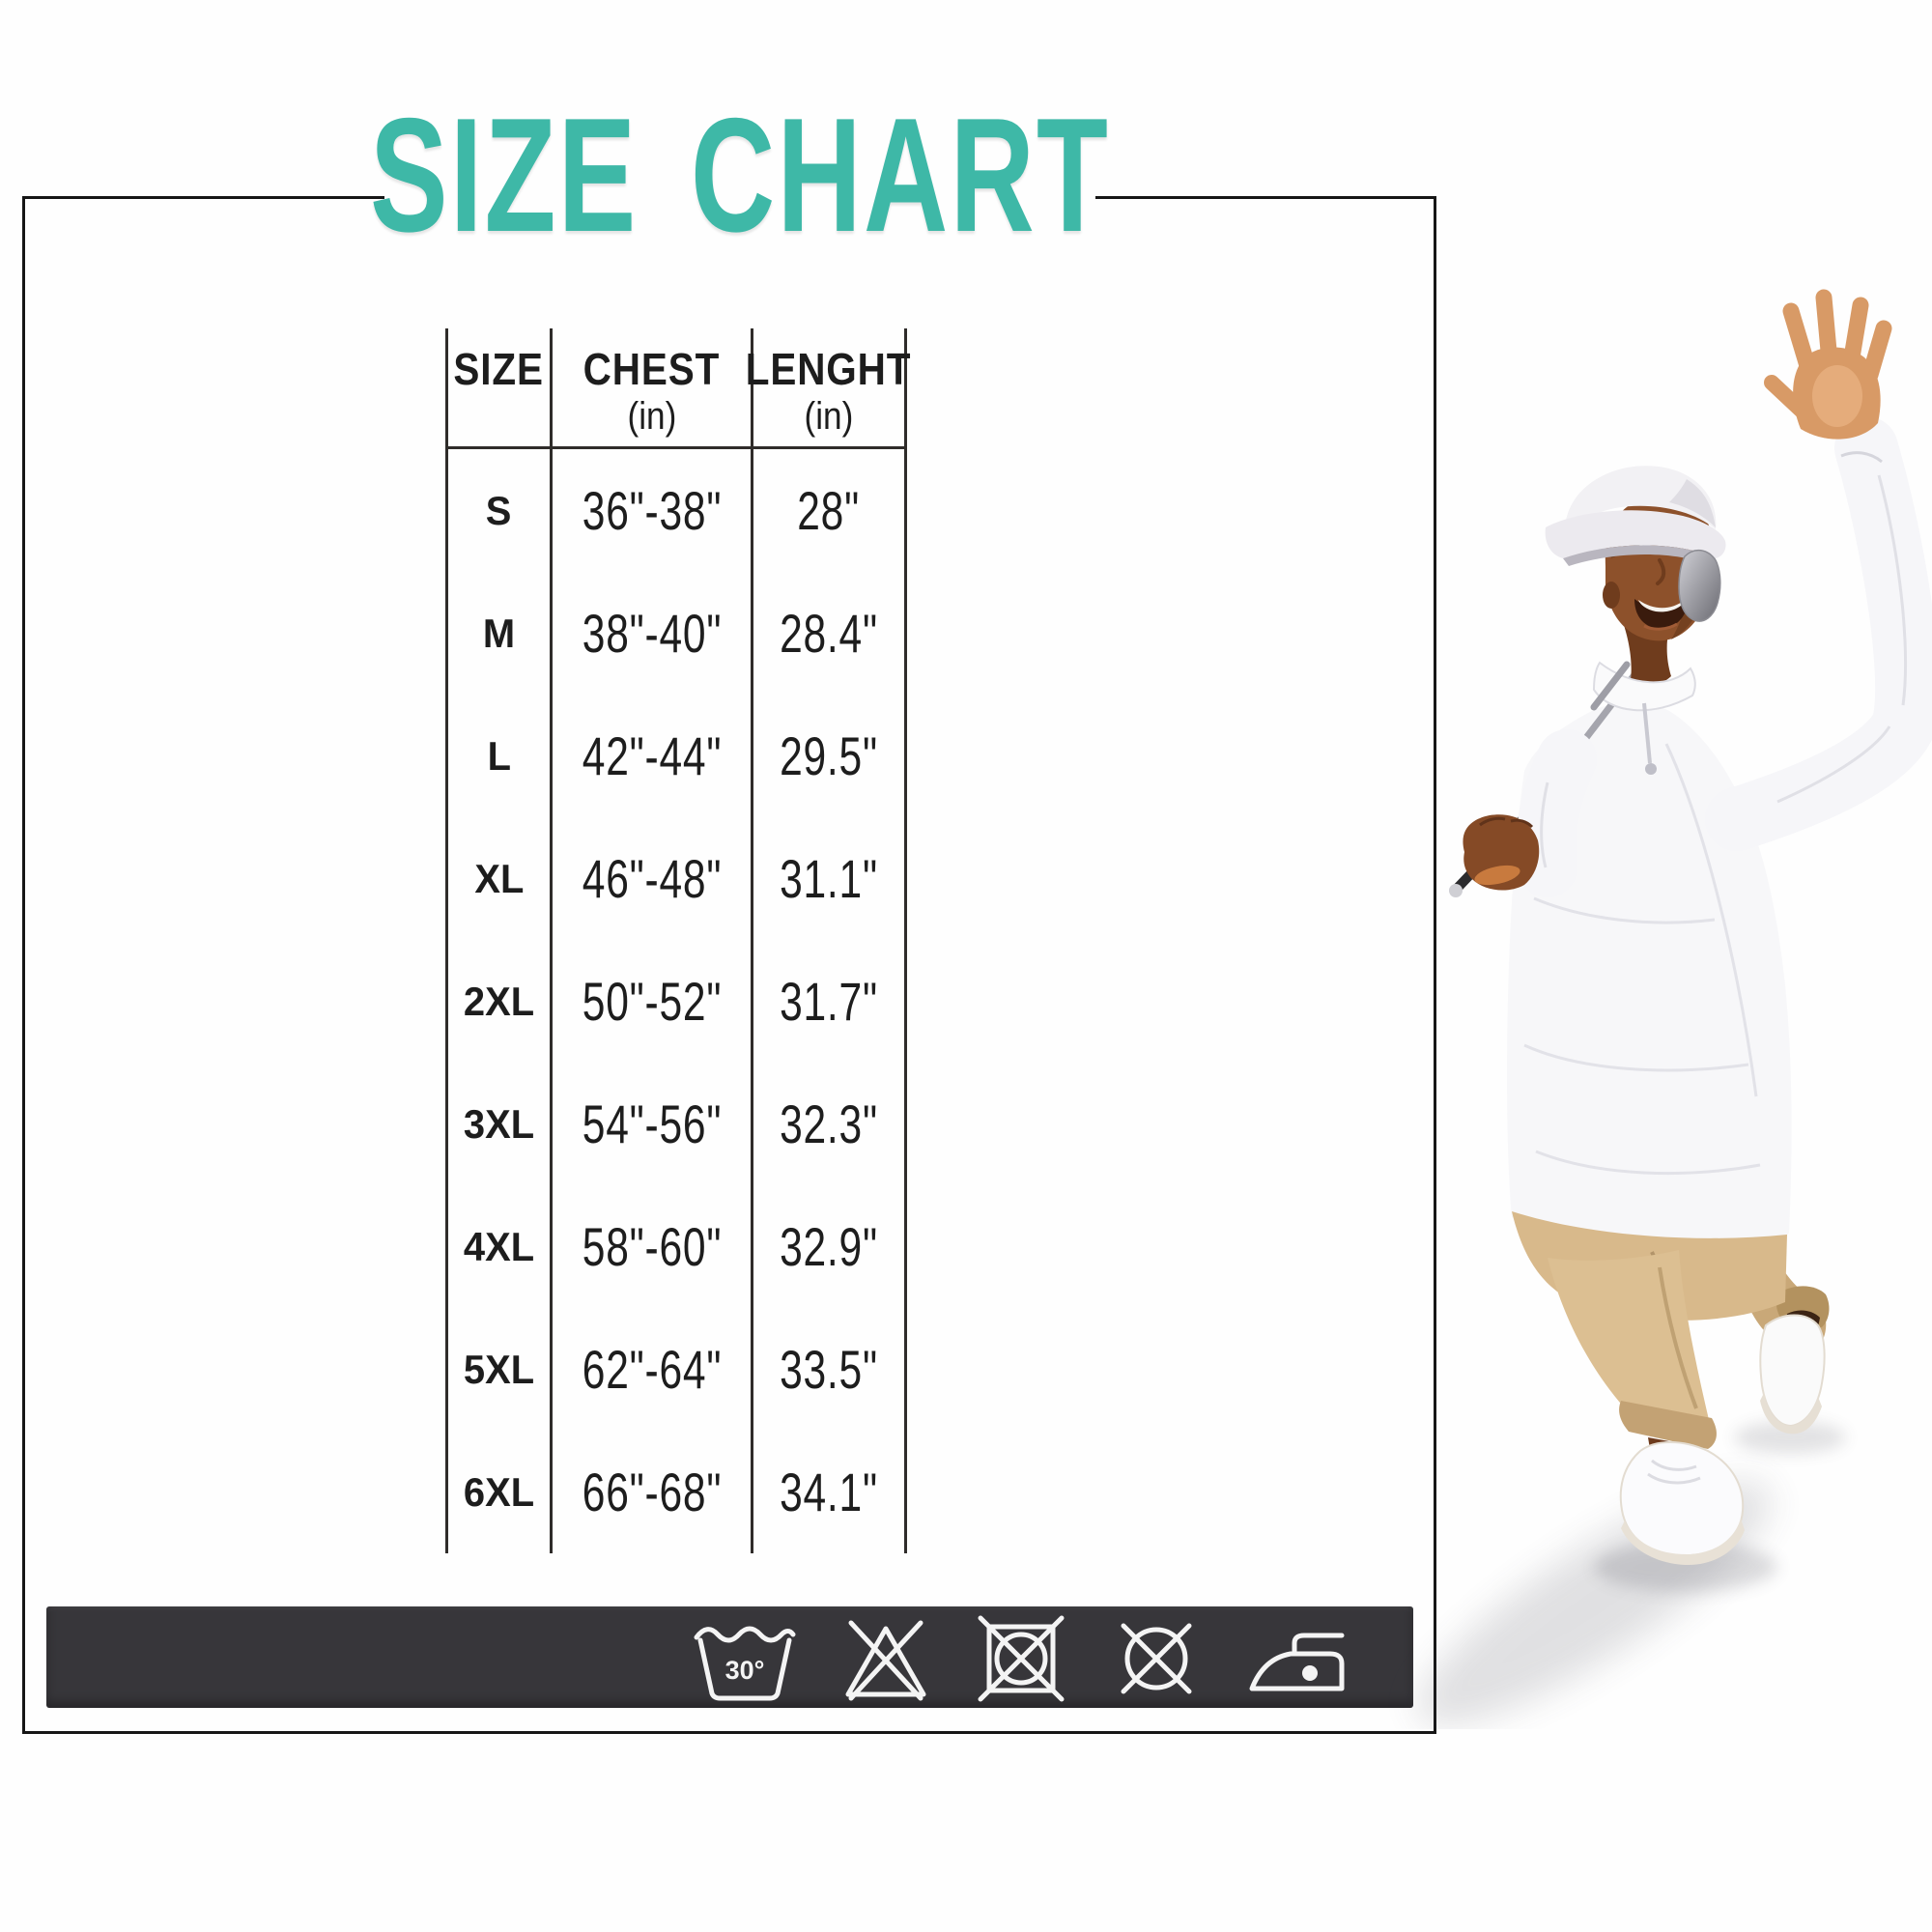 The width and height of the screenshot is (1932, 1932). Describe the element at coordinates (650, 756) in the screenshot. I see `chest-cell: 42"-44"` at that location.